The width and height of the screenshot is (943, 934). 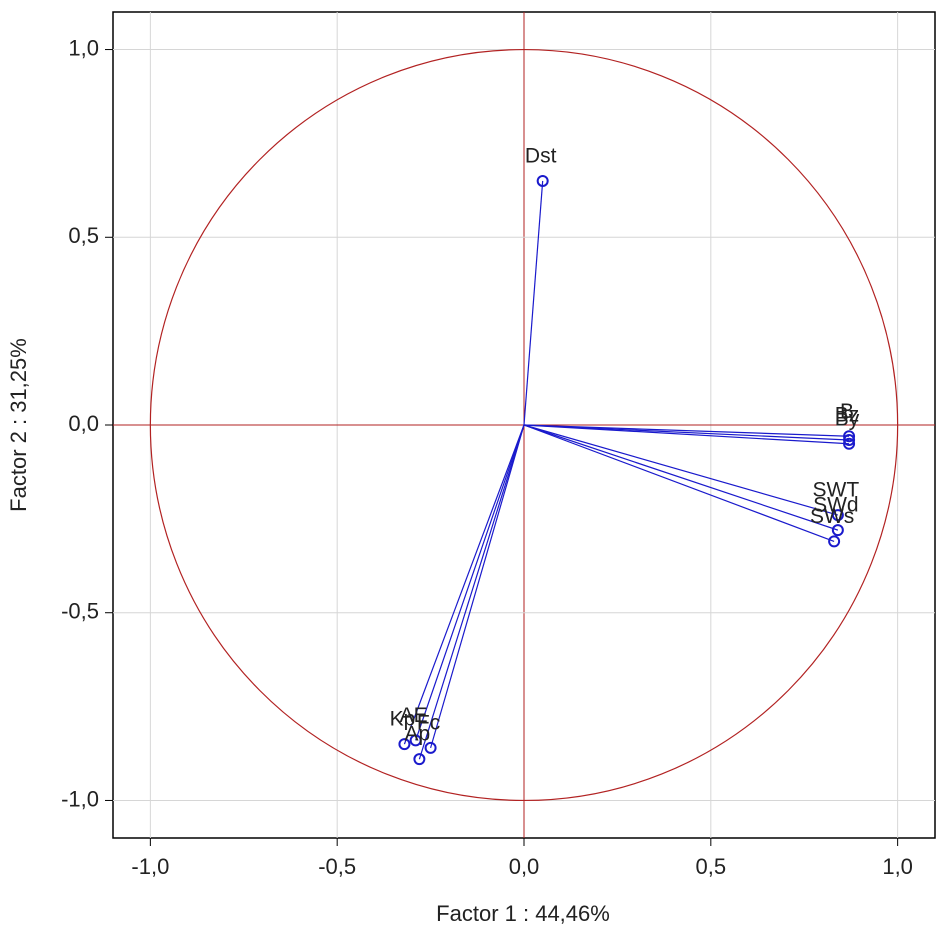 I want to click on point-label: By, so click(x=847, y=418).